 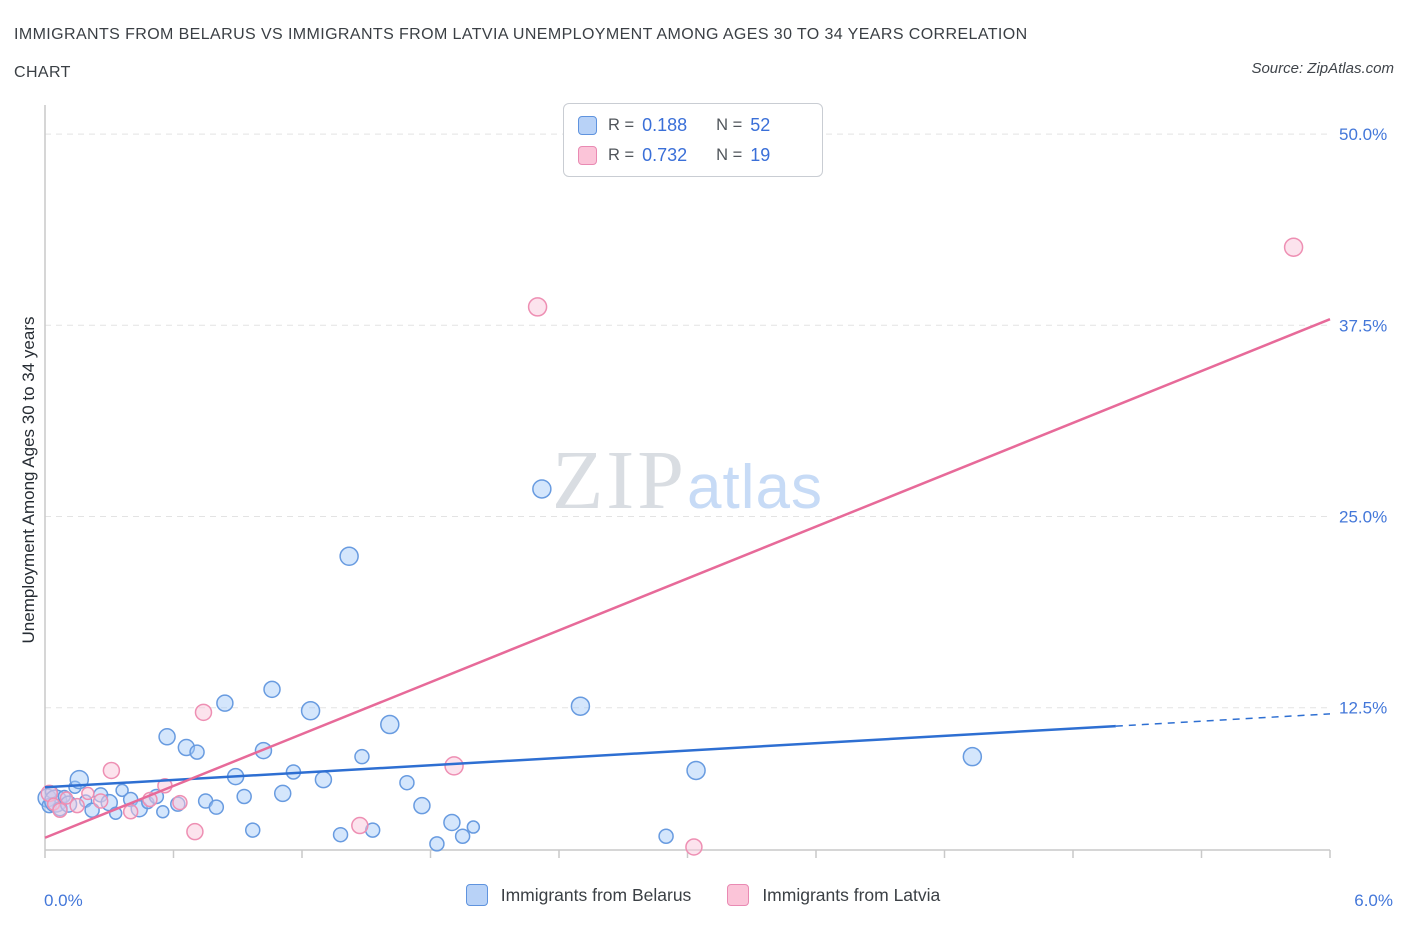 I want to click on y-tick-label: 37.5%, so click(x=1363, y=325).